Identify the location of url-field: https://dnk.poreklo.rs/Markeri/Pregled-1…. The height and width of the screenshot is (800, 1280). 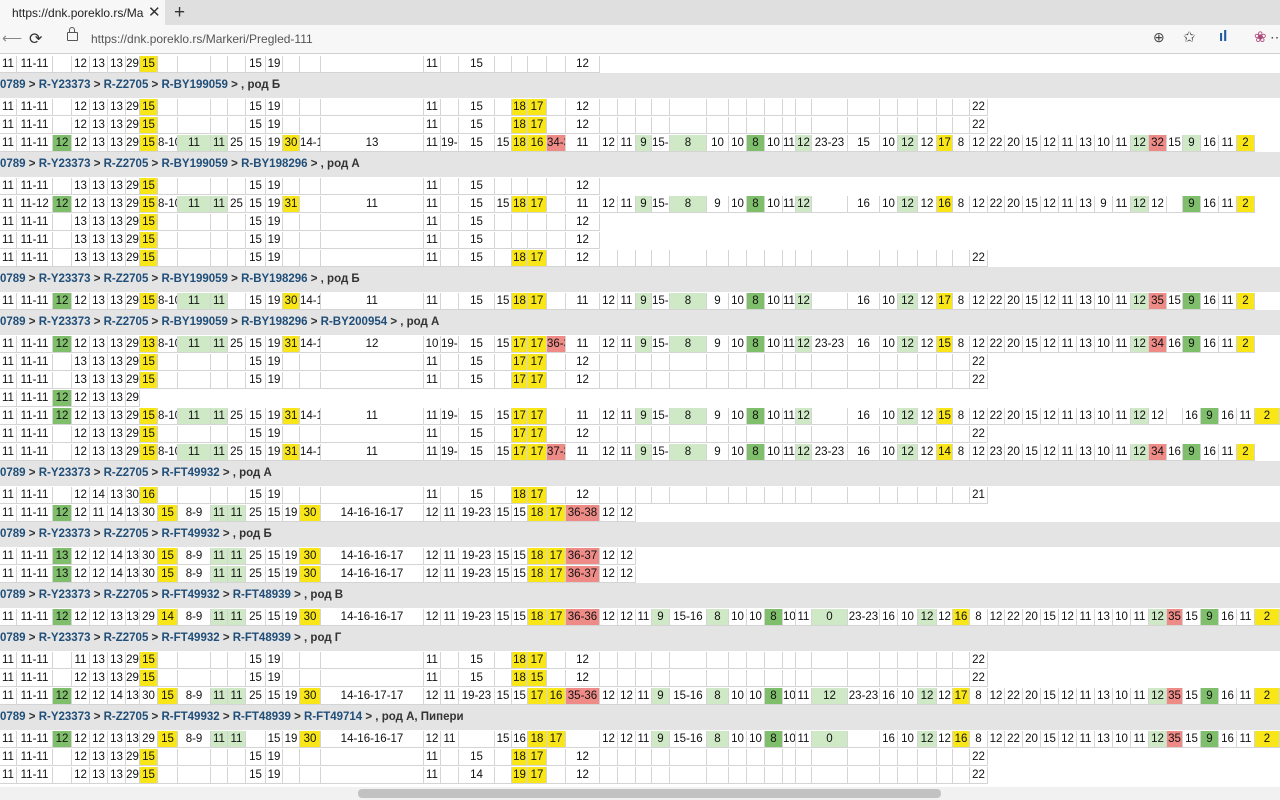
(202, 39).